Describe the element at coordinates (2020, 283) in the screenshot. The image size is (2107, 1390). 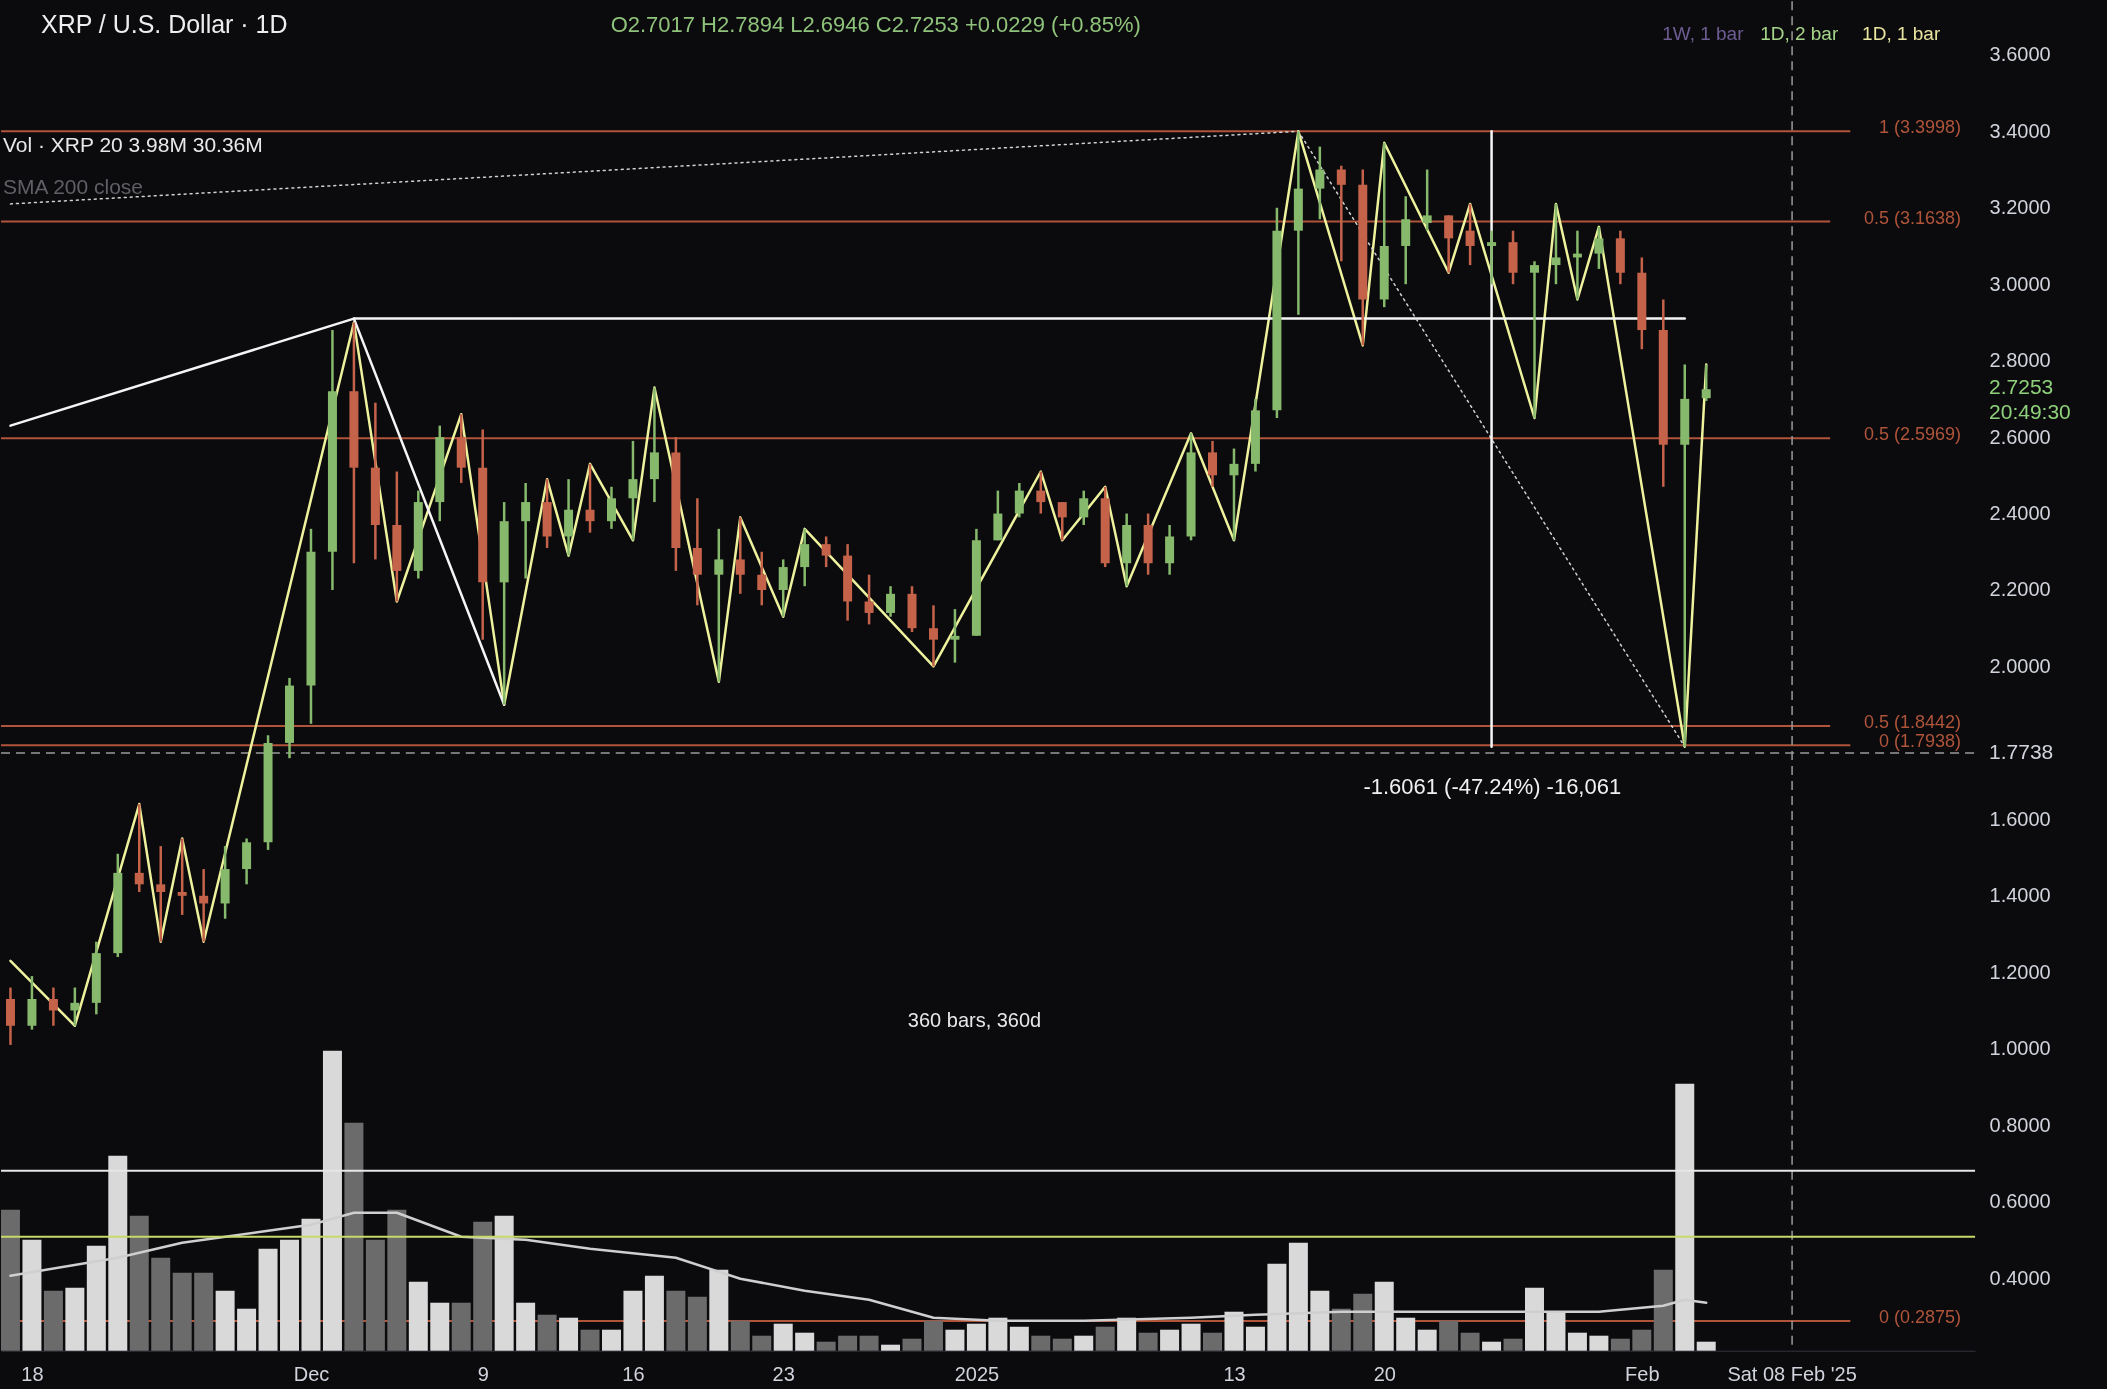
I see `y-tick-label: 3.0000` at that location.